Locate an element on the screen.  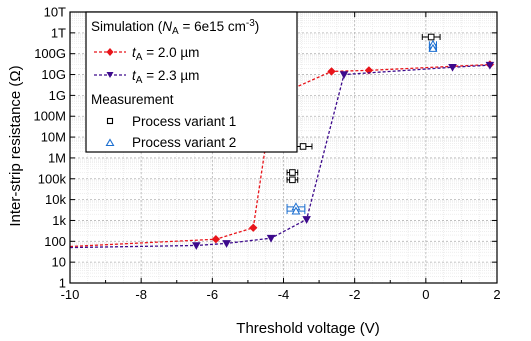
y-tick-label: 1 is located at coordinates (62, 283).